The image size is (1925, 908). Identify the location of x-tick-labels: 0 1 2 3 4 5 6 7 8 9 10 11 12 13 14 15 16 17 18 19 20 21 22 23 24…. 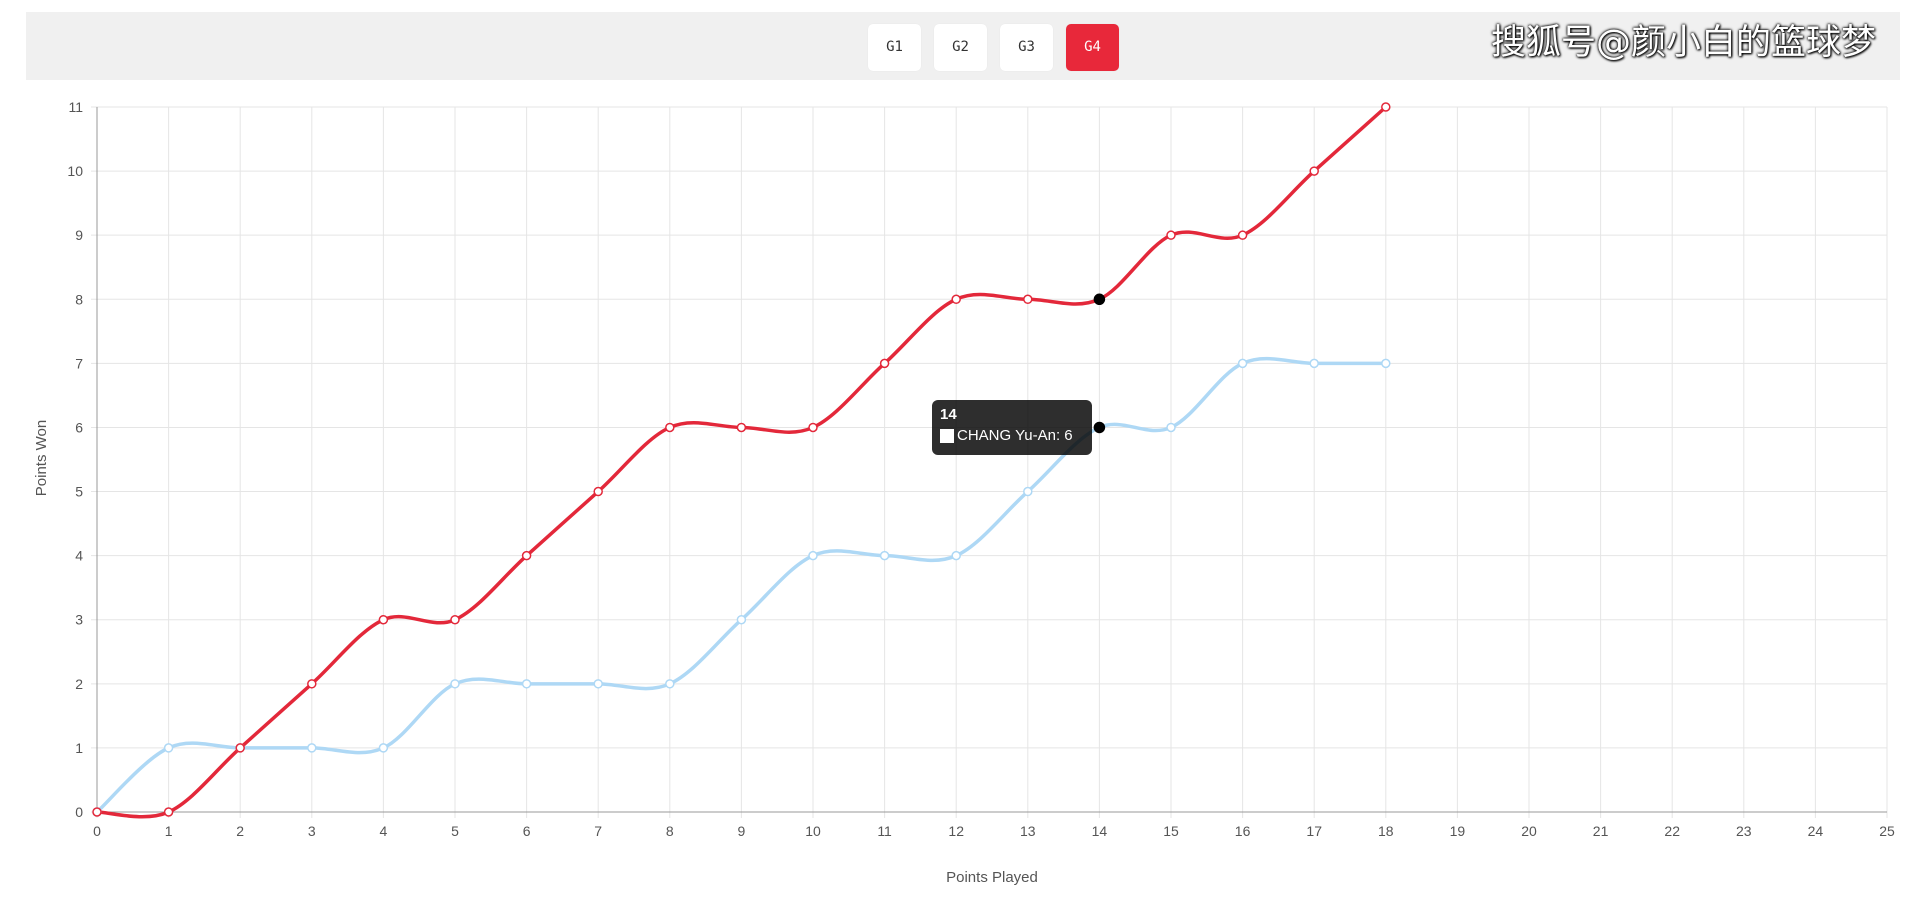
(994, 831).